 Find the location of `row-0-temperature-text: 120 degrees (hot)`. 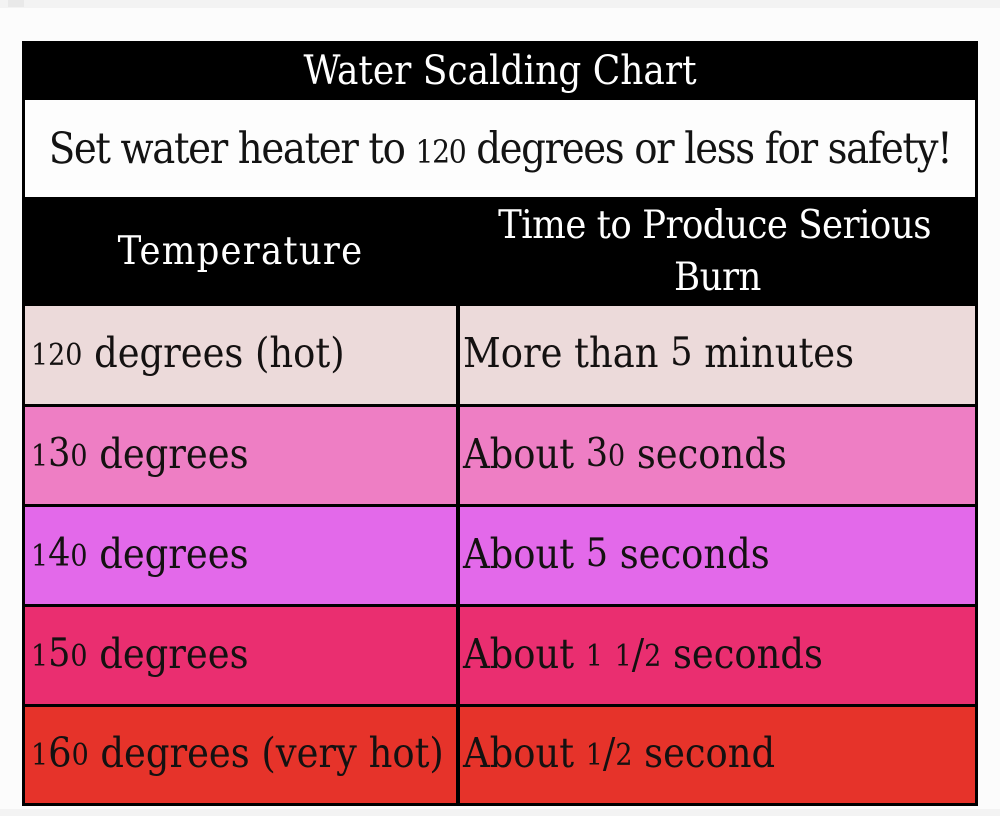

row-0-temperature-text: 120 degrees (hot) is located at coordinates (188, 353).